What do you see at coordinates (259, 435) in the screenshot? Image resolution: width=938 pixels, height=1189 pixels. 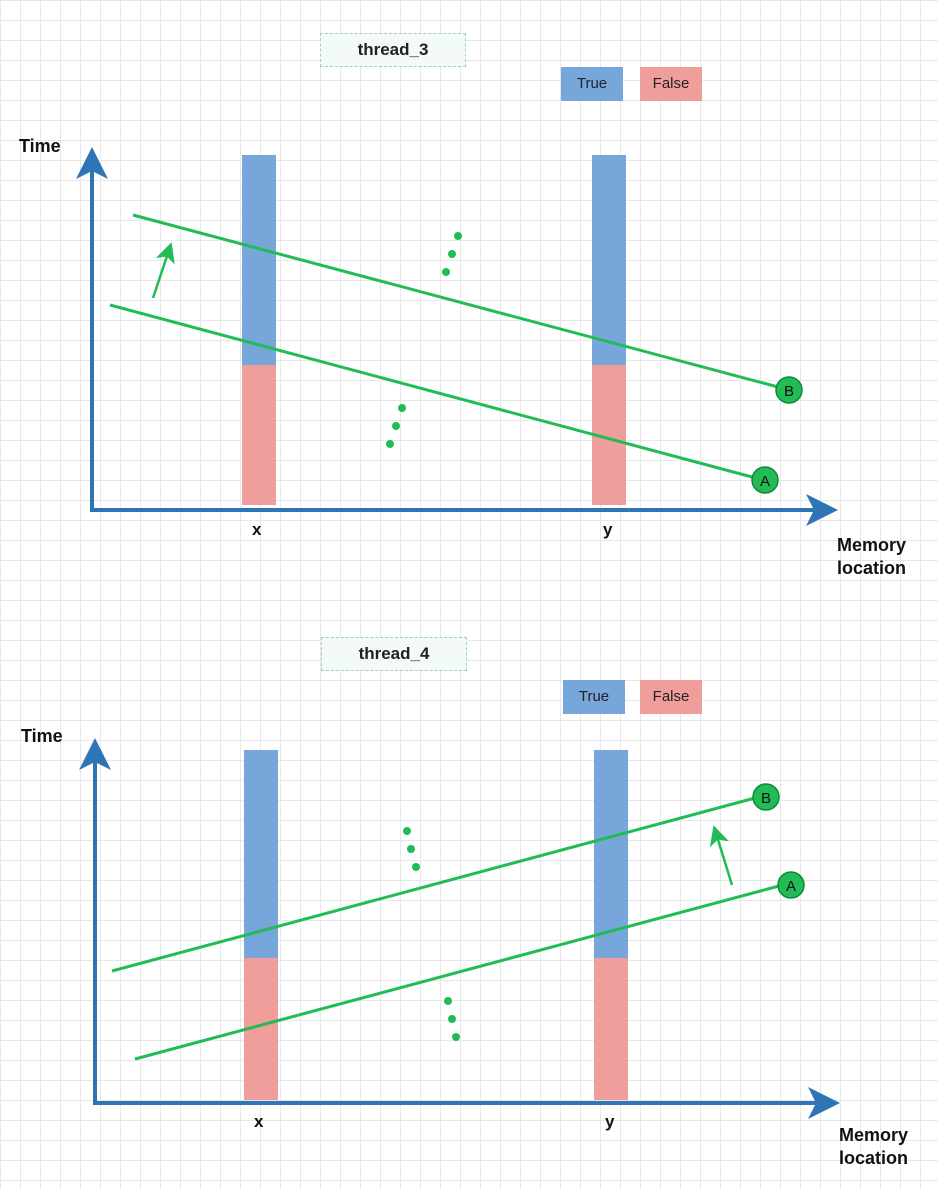 I see `column-x-false-segment` at bounding box center [259, 435].